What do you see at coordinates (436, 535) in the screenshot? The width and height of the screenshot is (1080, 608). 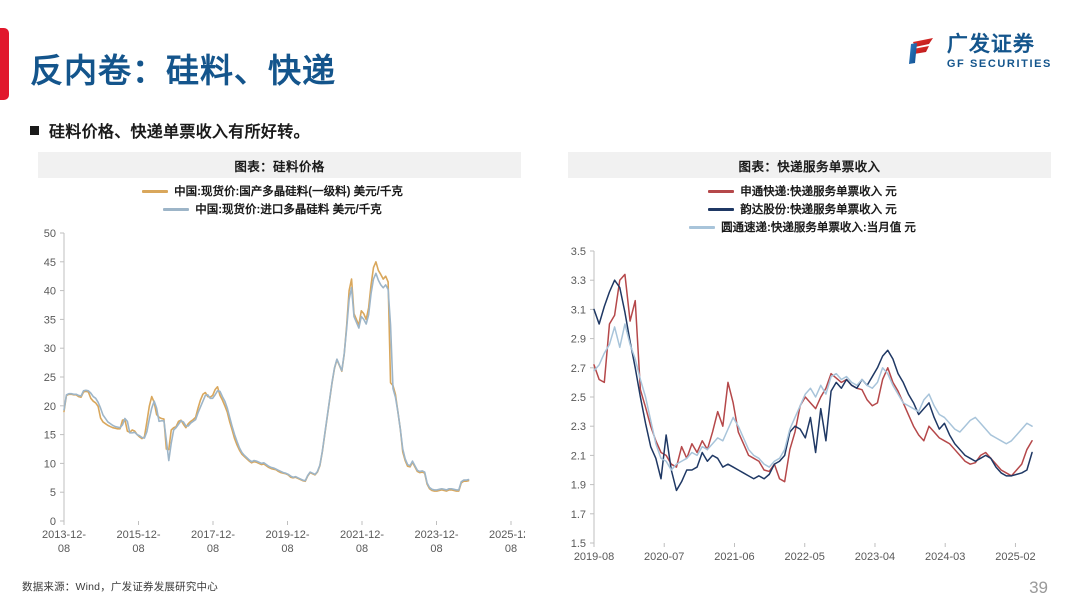 I see `x-axis-tick-label: 2023-12-` at bounding box center [436, 535].